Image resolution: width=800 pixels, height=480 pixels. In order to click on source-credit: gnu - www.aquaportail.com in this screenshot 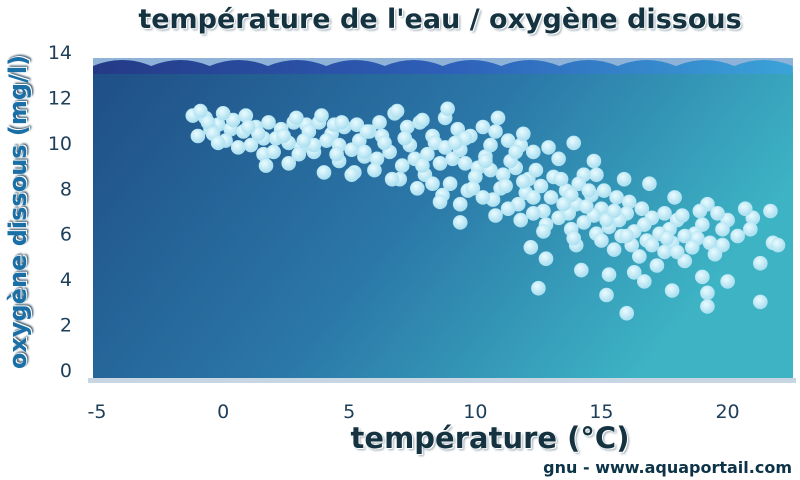, I will do `click(667, 467)`.